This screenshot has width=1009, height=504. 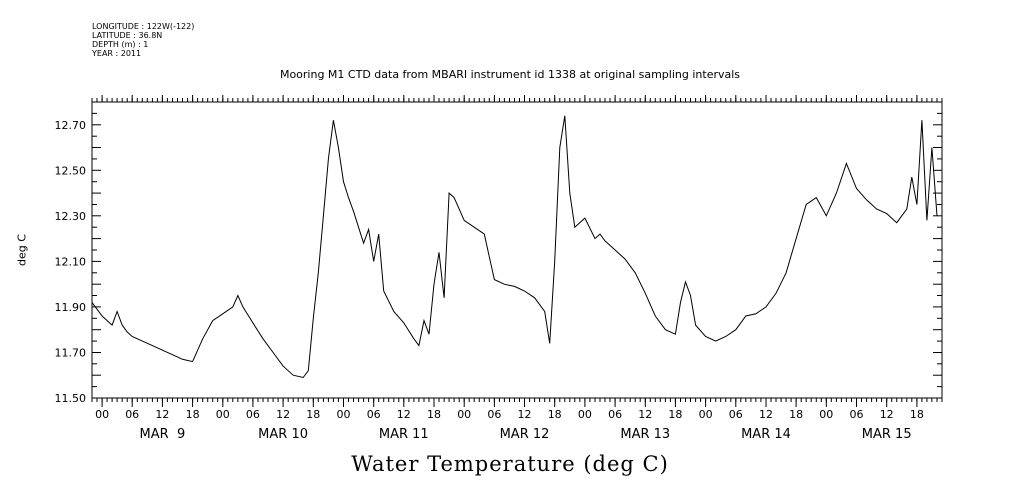 I want to click on x-day-label: MAR 11, so click(x=404, y=434).